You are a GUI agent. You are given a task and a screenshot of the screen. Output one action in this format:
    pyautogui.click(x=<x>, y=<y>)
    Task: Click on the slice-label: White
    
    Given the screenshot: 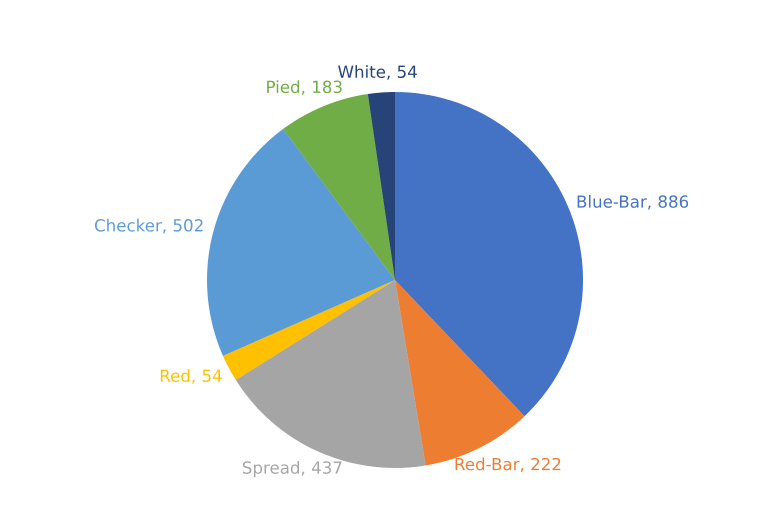 What is the action you would take?
    pyautogui.click(x=362, y=71)
    